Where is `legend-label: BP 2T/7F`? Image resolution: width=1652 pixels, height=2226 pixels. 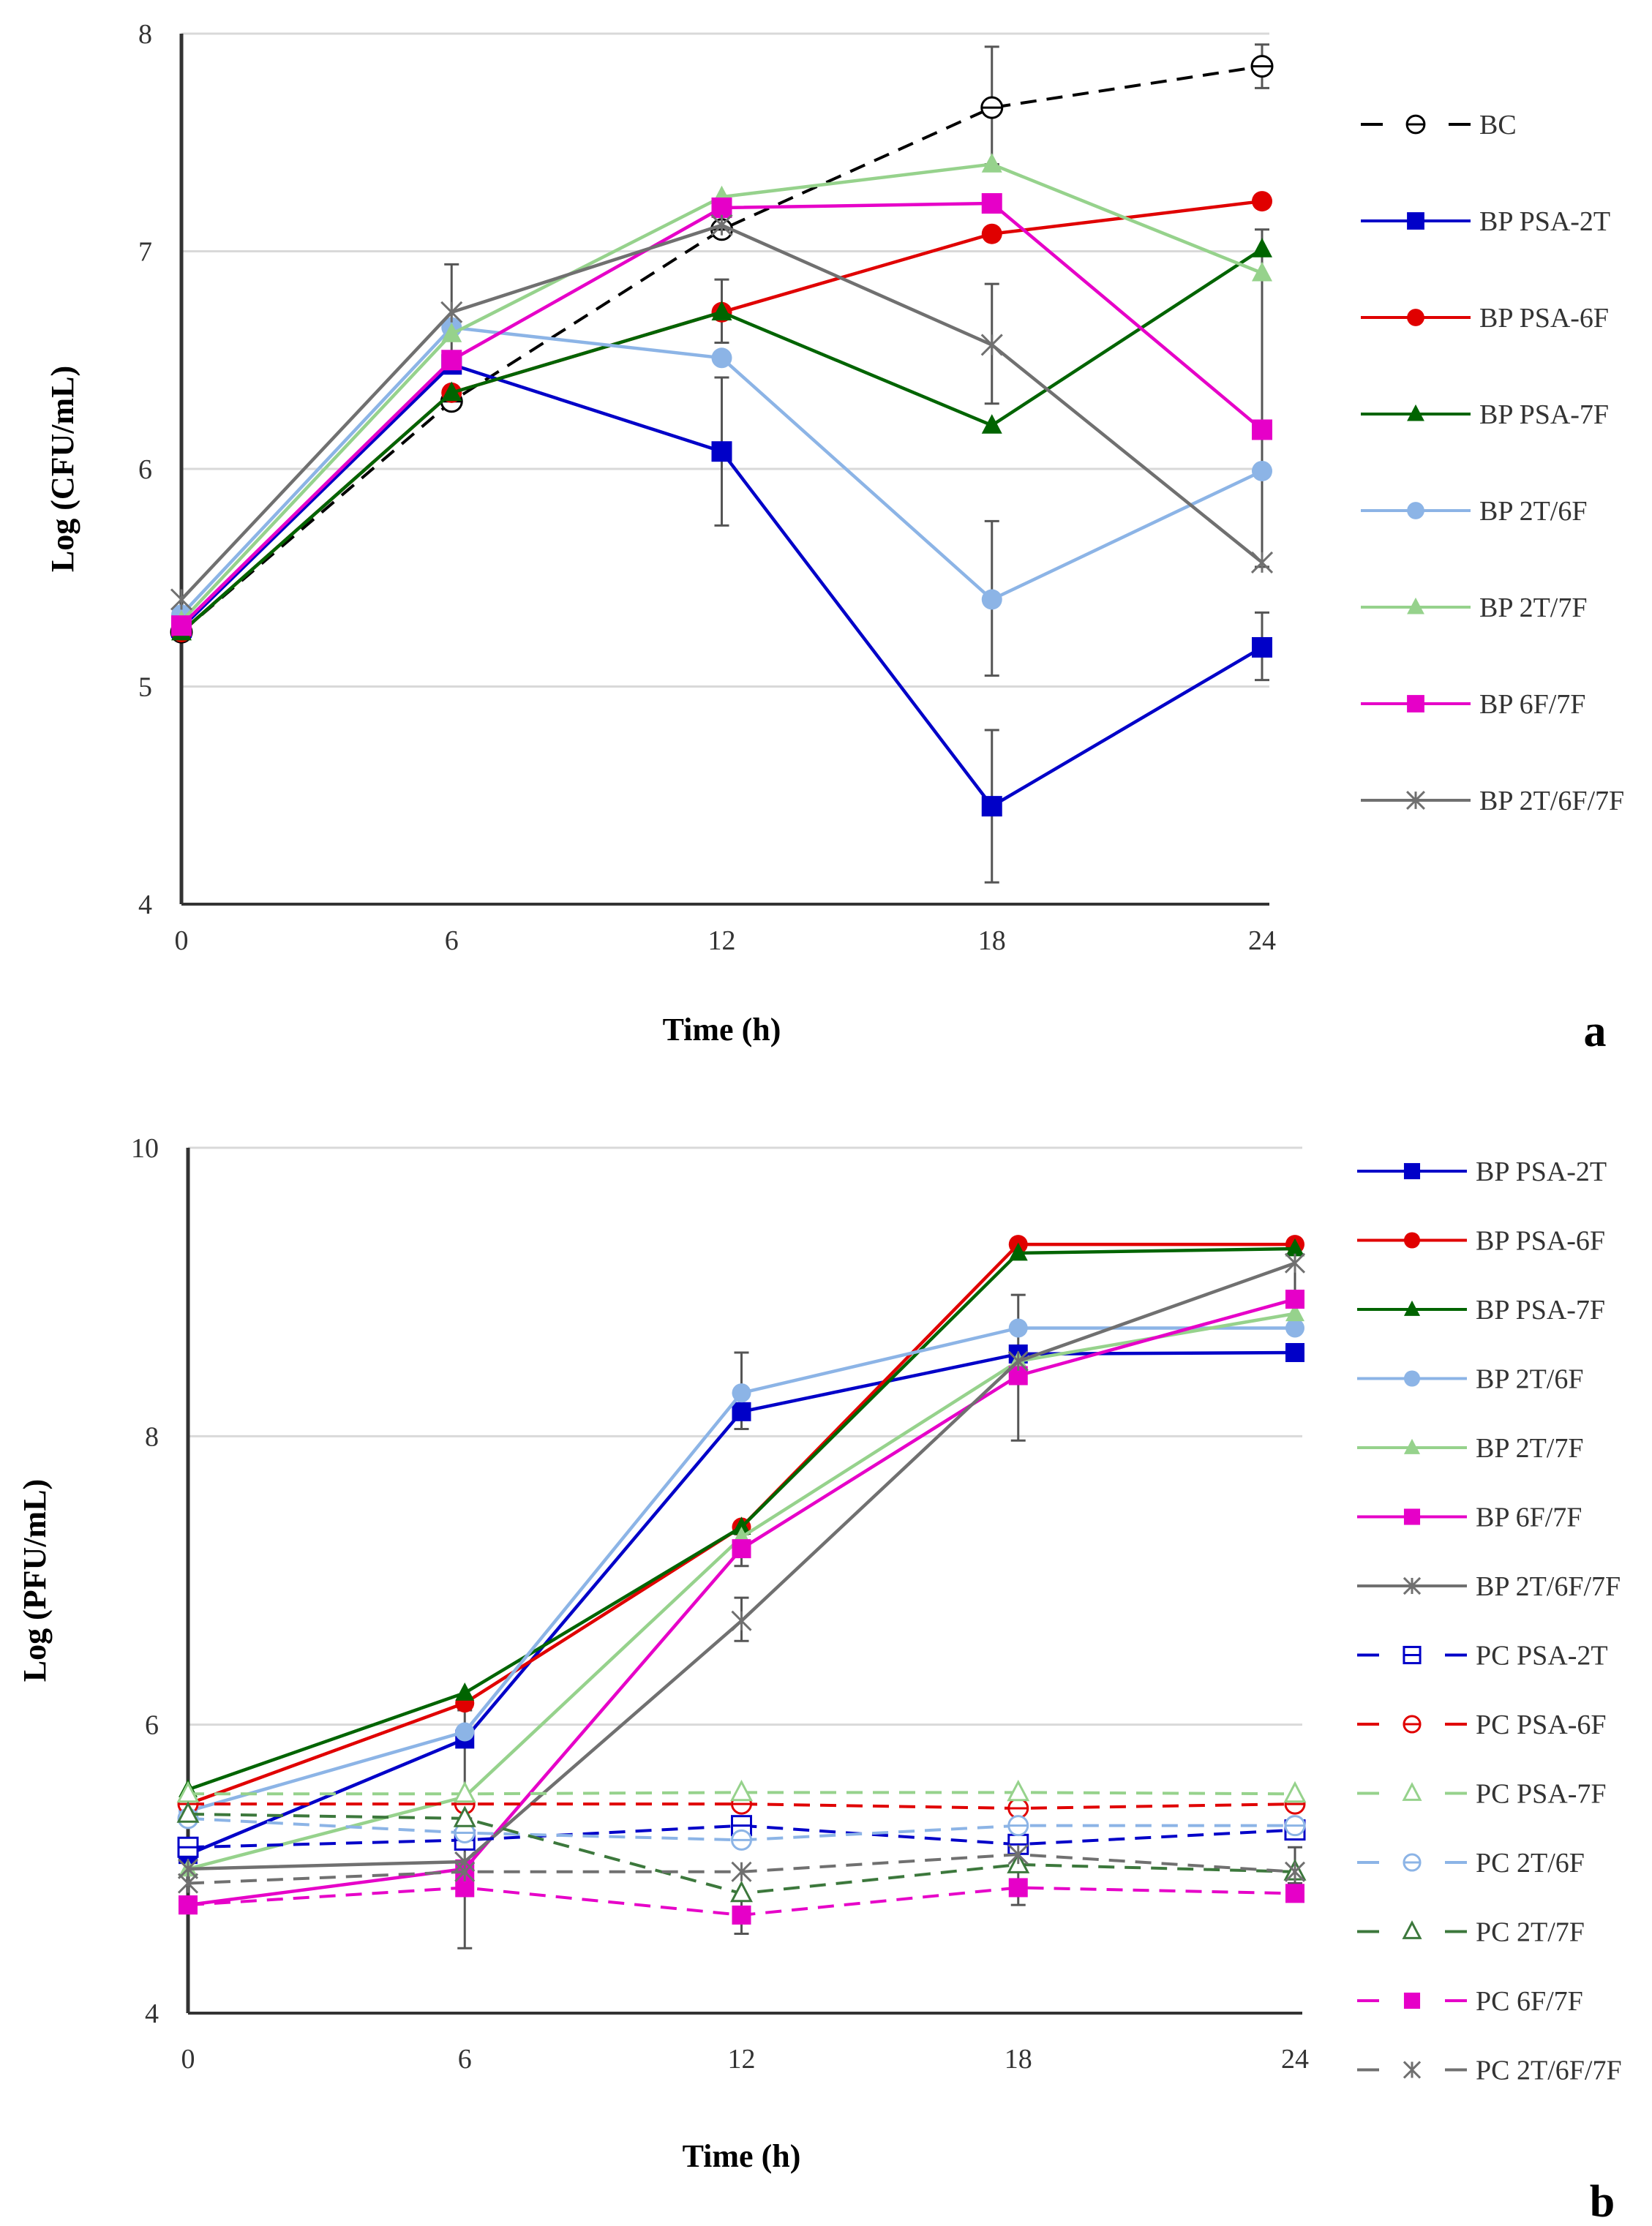
legend-label: BP 2T/7F is located at coordinates (1529, 1448).